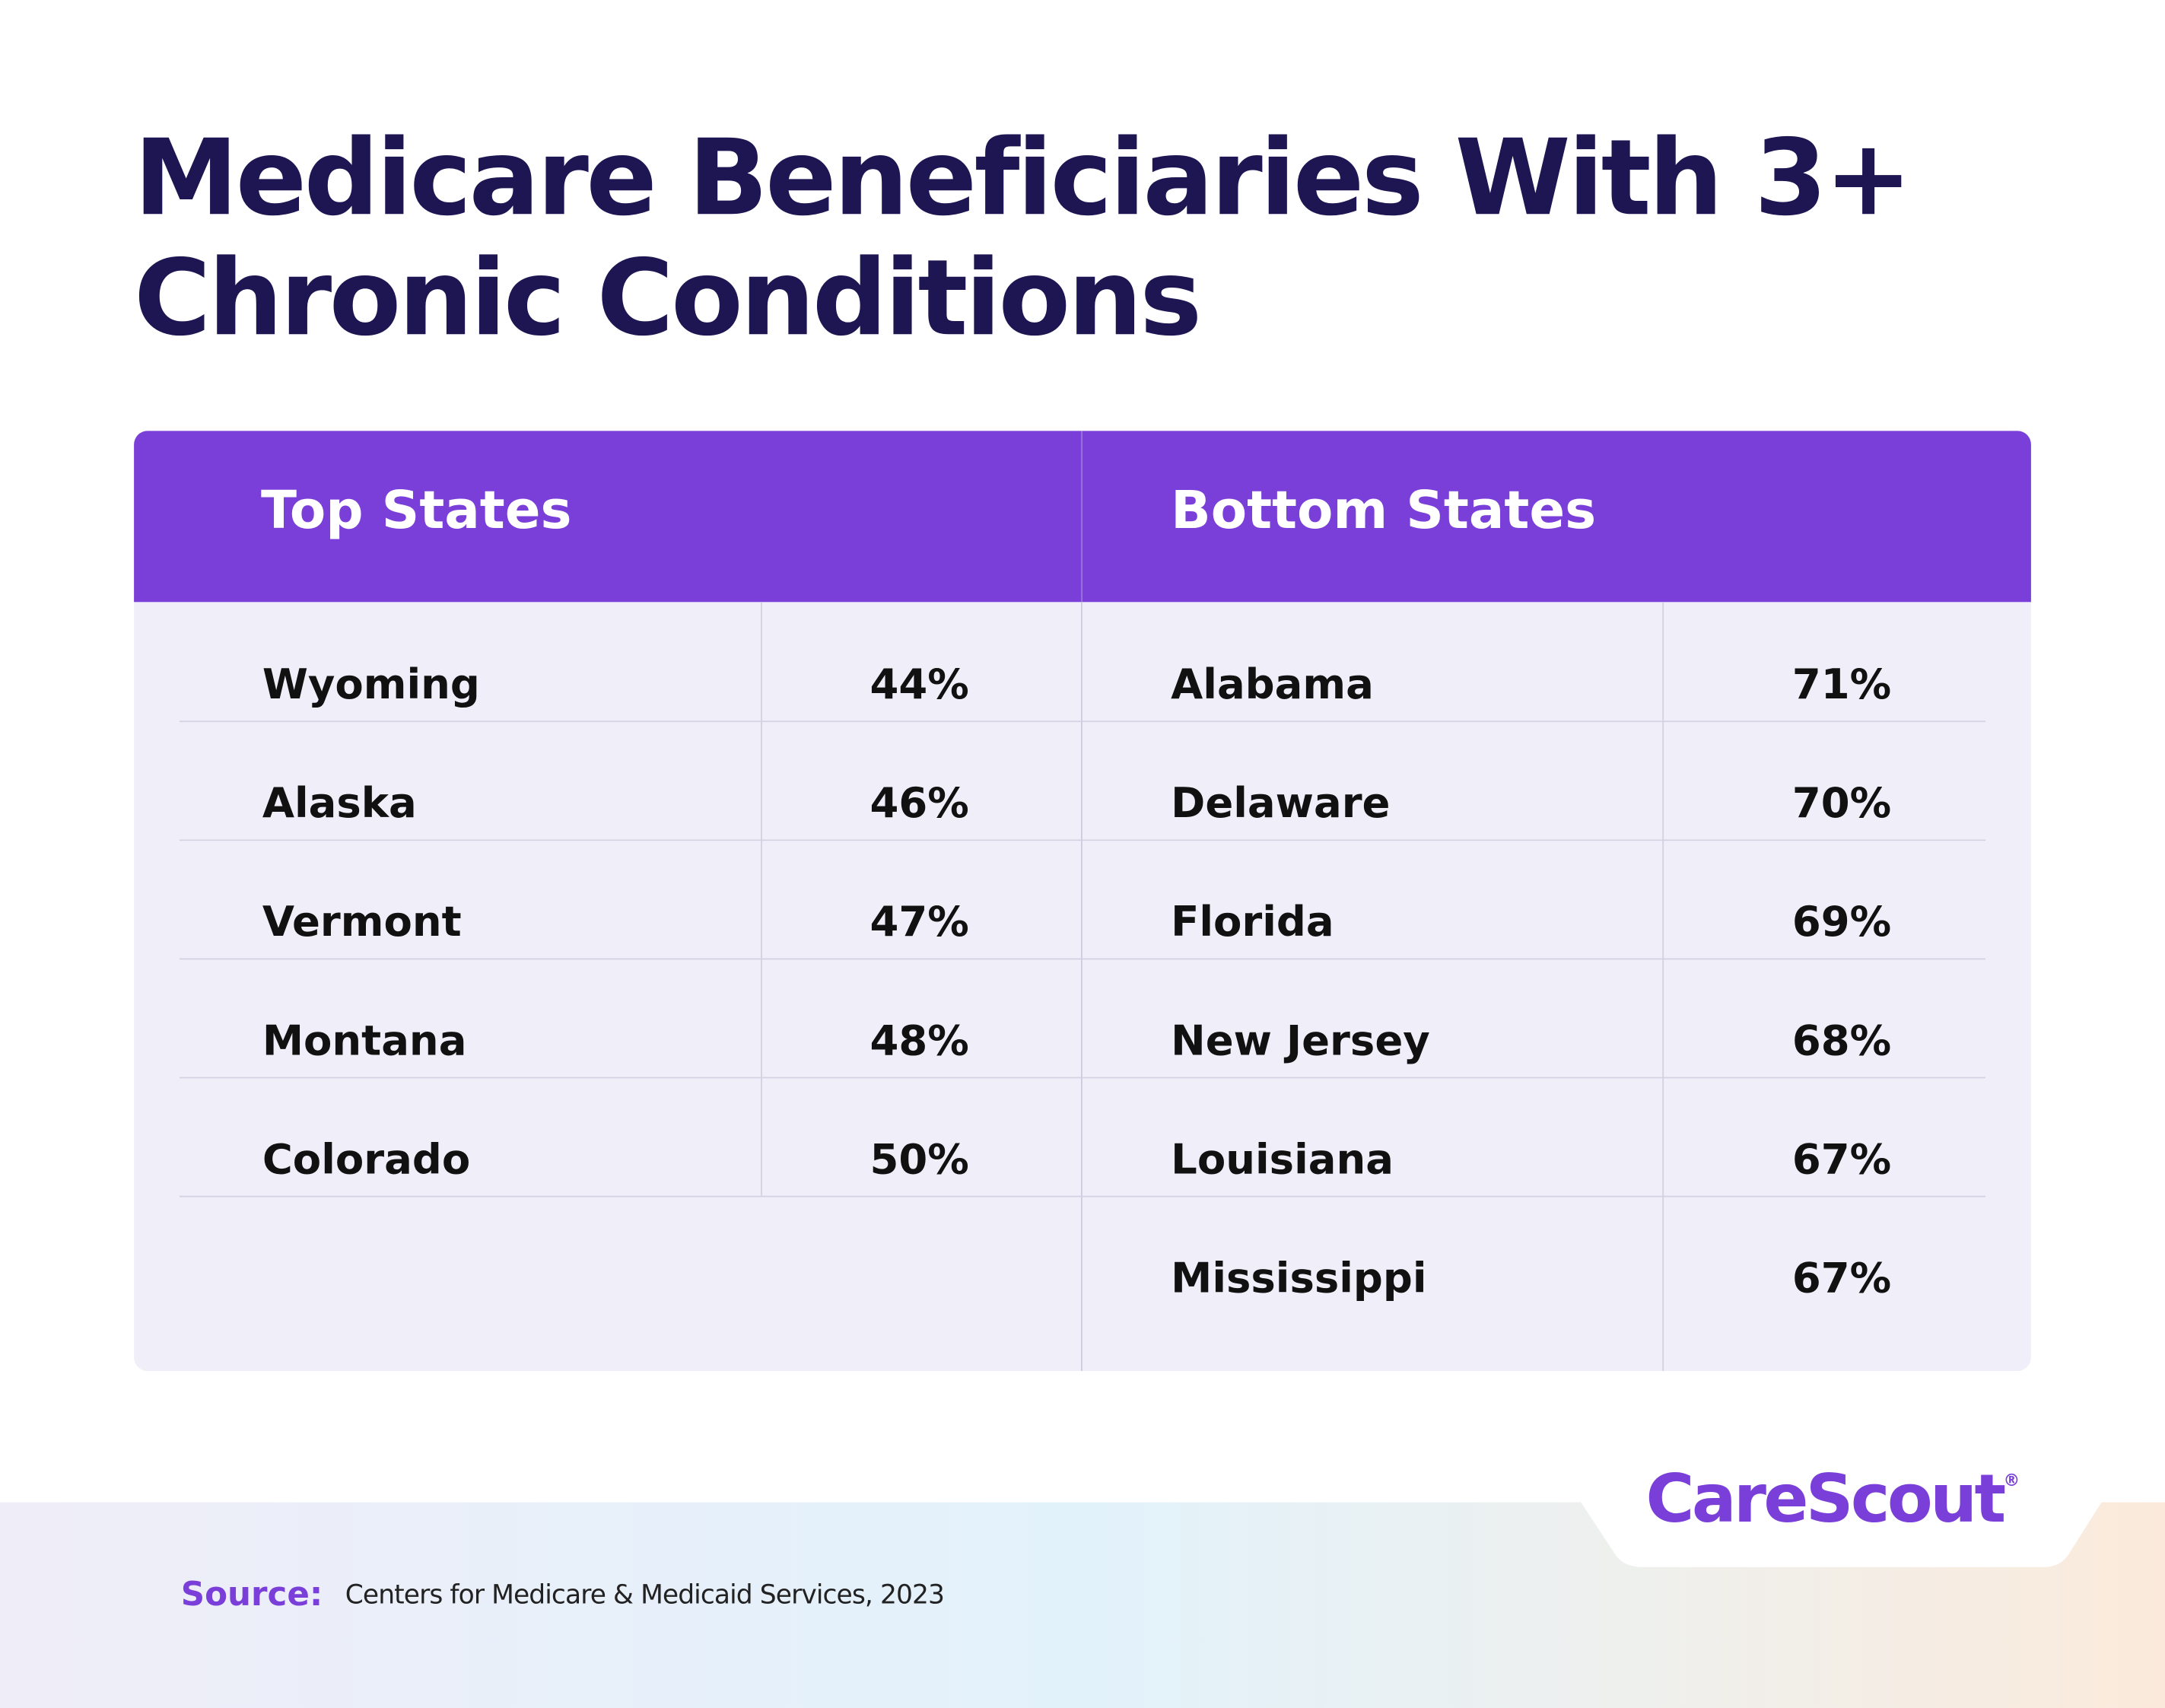 This screenshot has height=1708, width=2165. Describe the element at coordinates (1841, 803) in the screenshot. I see `state-value: 70%` at that location.